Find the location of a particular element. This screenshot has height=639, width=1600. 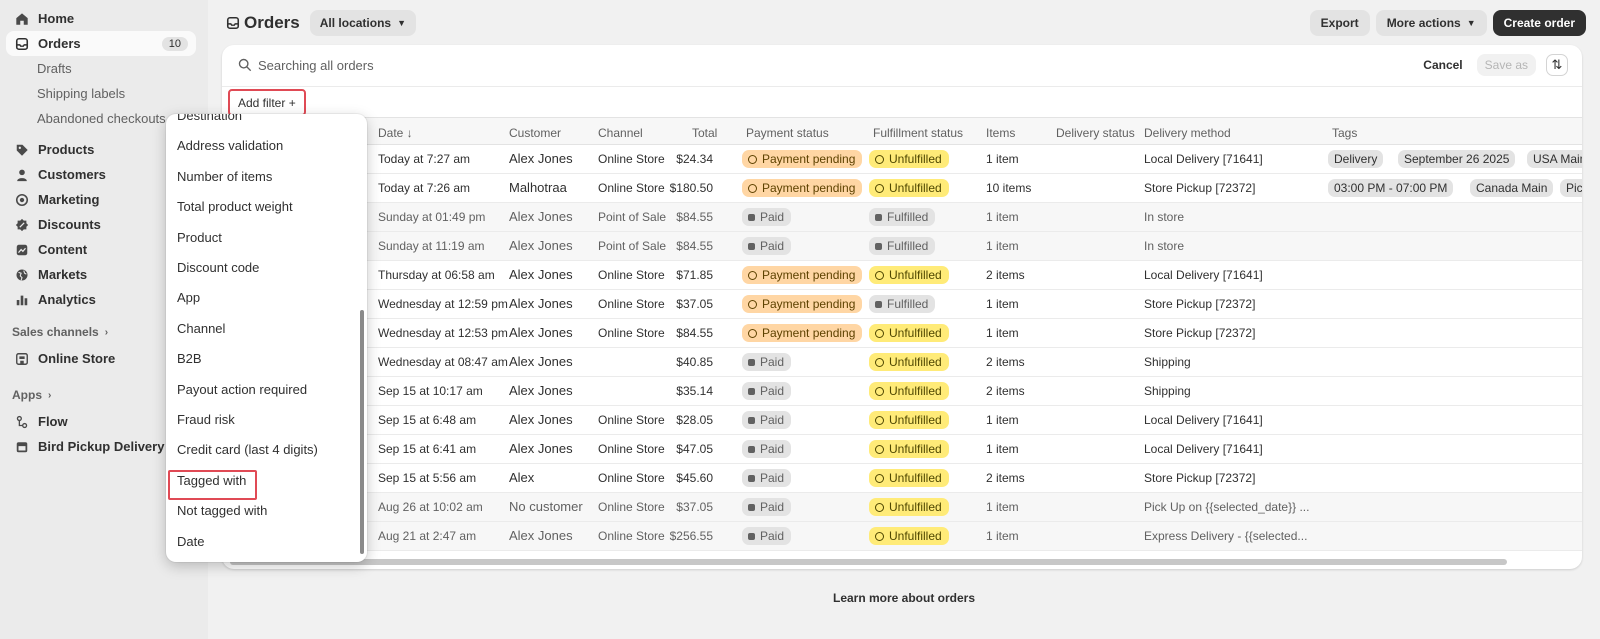

sales-channels-label: Sales channels is located at coordinates (55, 332).